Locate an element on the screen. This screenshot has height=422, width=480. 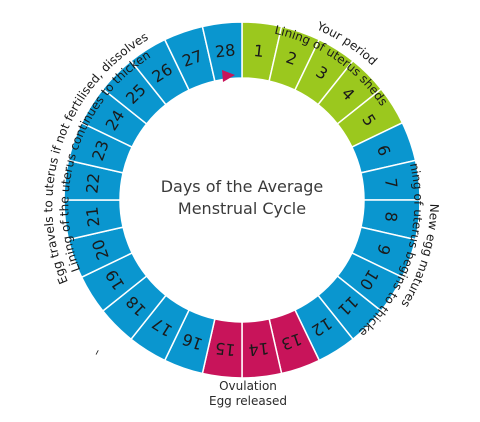
ovulation-note-line-2: Egg released is located at coordinates (248, 401).